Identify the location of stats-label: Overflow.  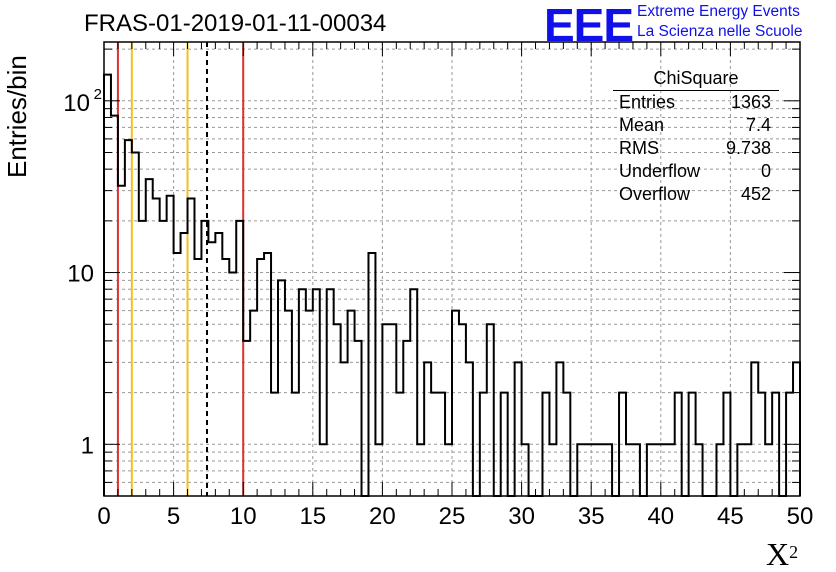
(655, 194).